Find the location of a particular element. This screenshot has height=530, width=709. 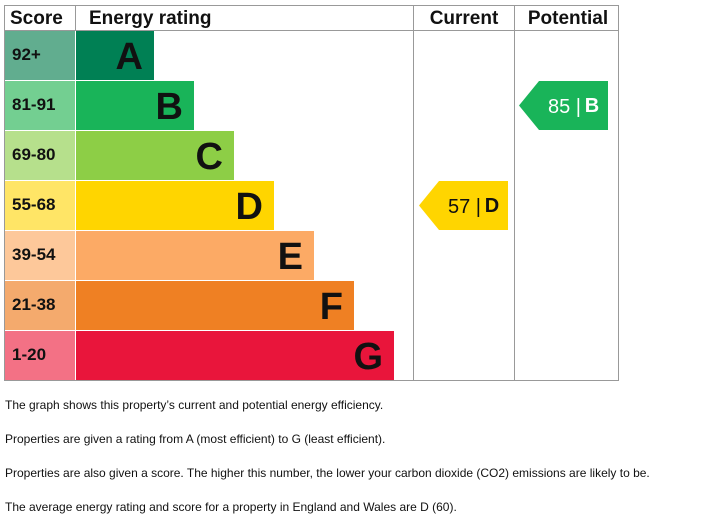

score-range-e: 39-54 is located at coordinates (34, 254).